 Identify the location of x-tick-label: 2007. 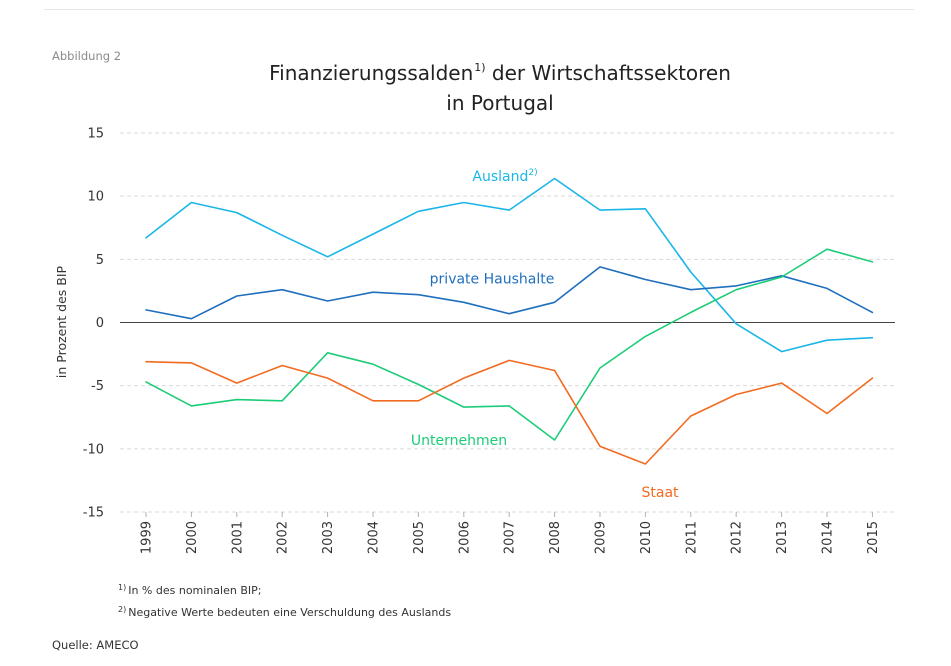
(510, 537).